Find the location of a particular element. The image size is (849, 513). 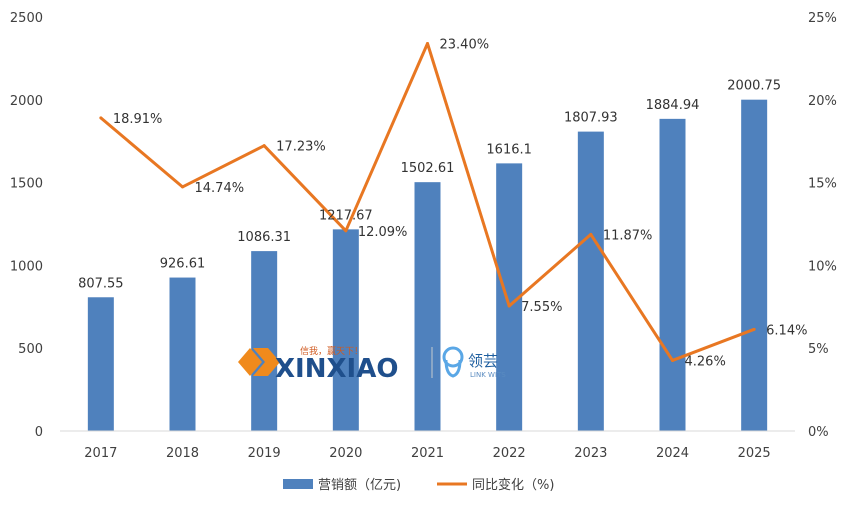

watermark-partner: 领芸 is located at coordinates (483, 361).